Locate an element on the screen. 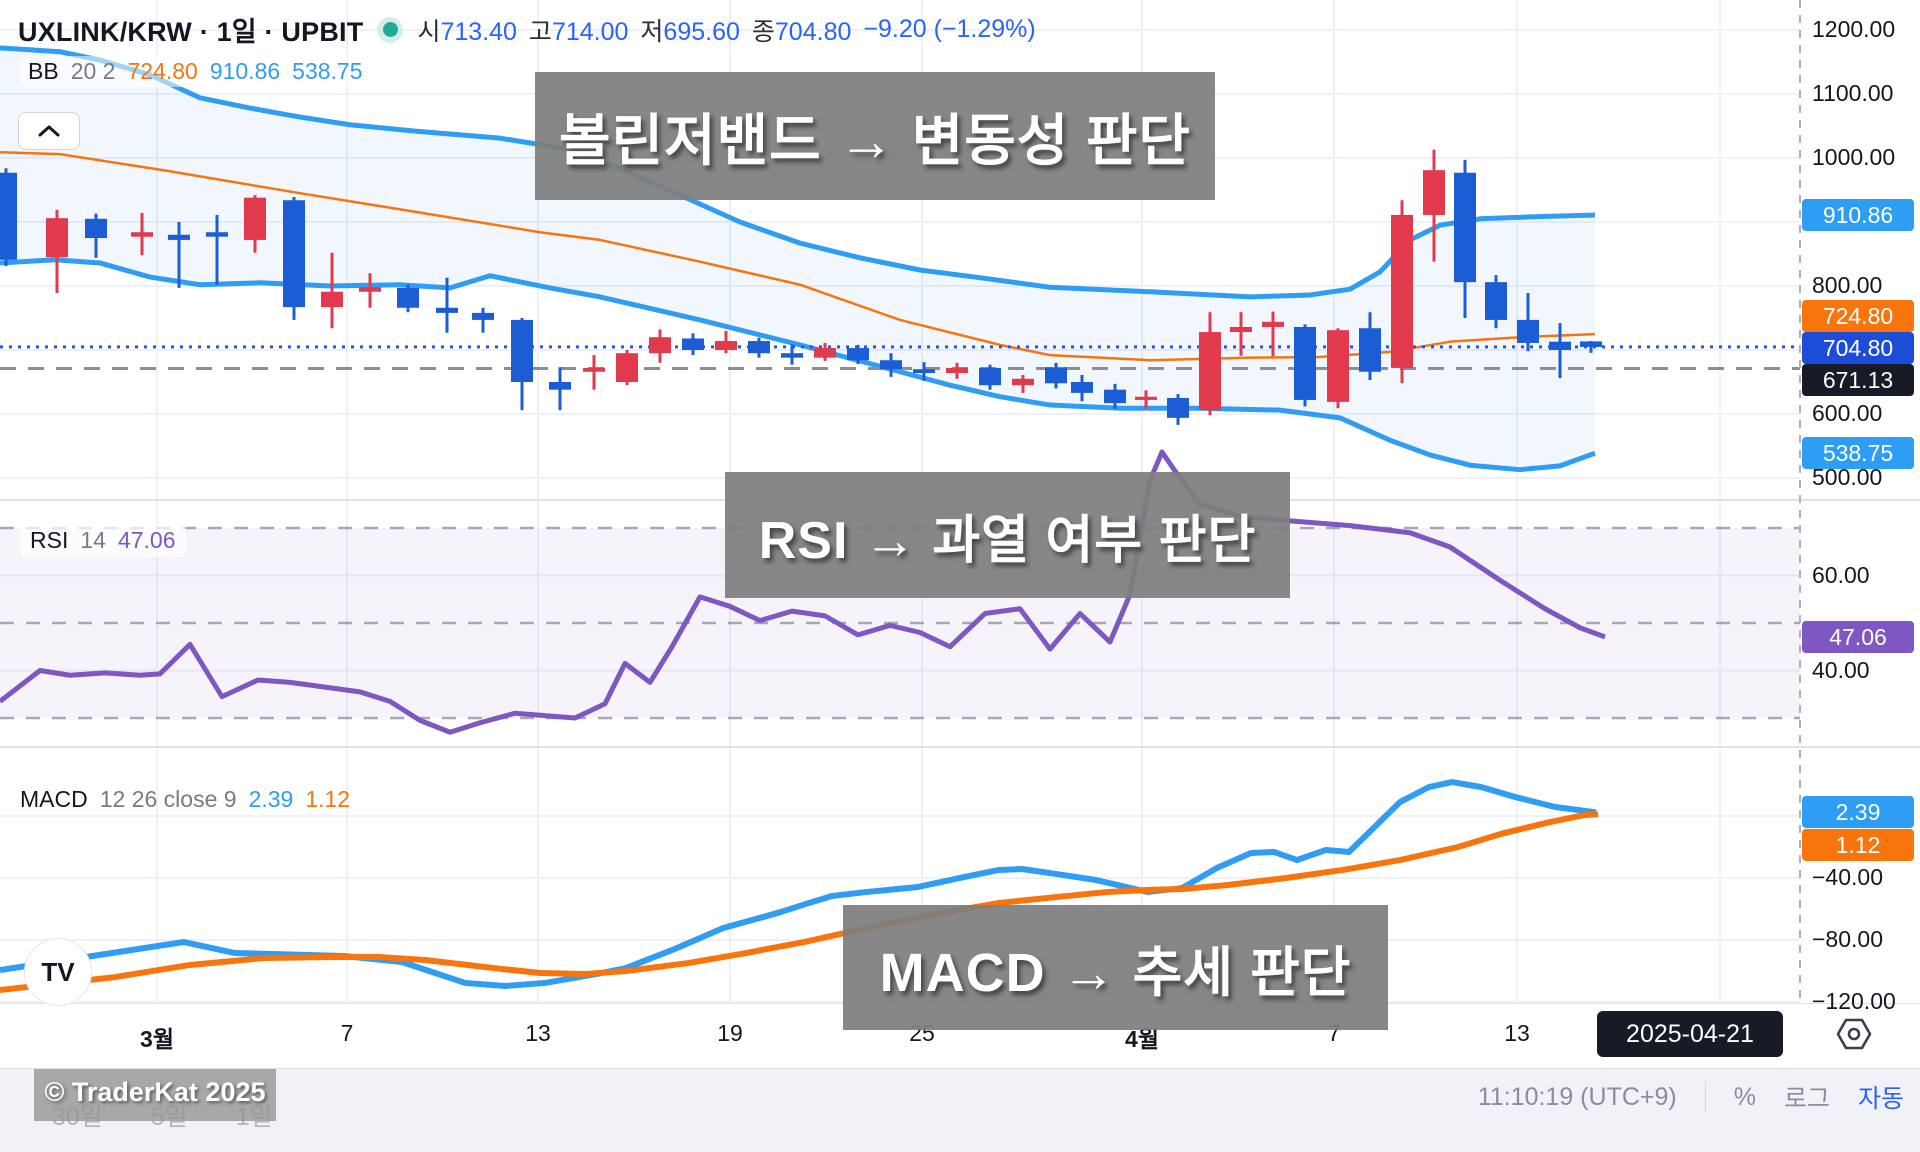 This screenshot has height=1152, width=1920. auto-scale-button: 자동 is located at coordinates (1880, 1099).